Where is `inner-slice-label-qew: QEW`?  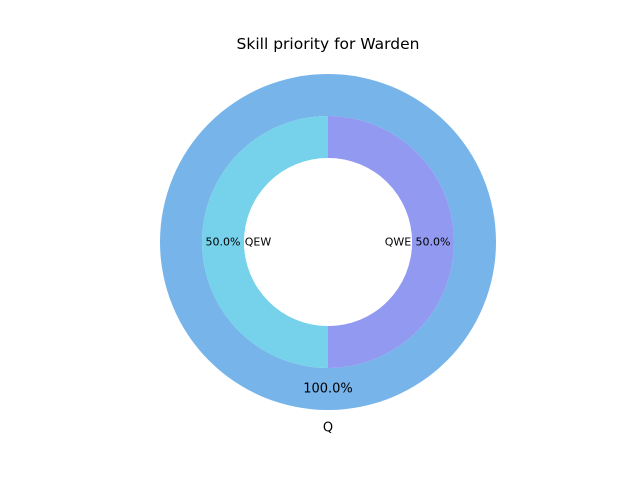
inner-slice-label-qew: QEW is located at coordinates (258, 242).